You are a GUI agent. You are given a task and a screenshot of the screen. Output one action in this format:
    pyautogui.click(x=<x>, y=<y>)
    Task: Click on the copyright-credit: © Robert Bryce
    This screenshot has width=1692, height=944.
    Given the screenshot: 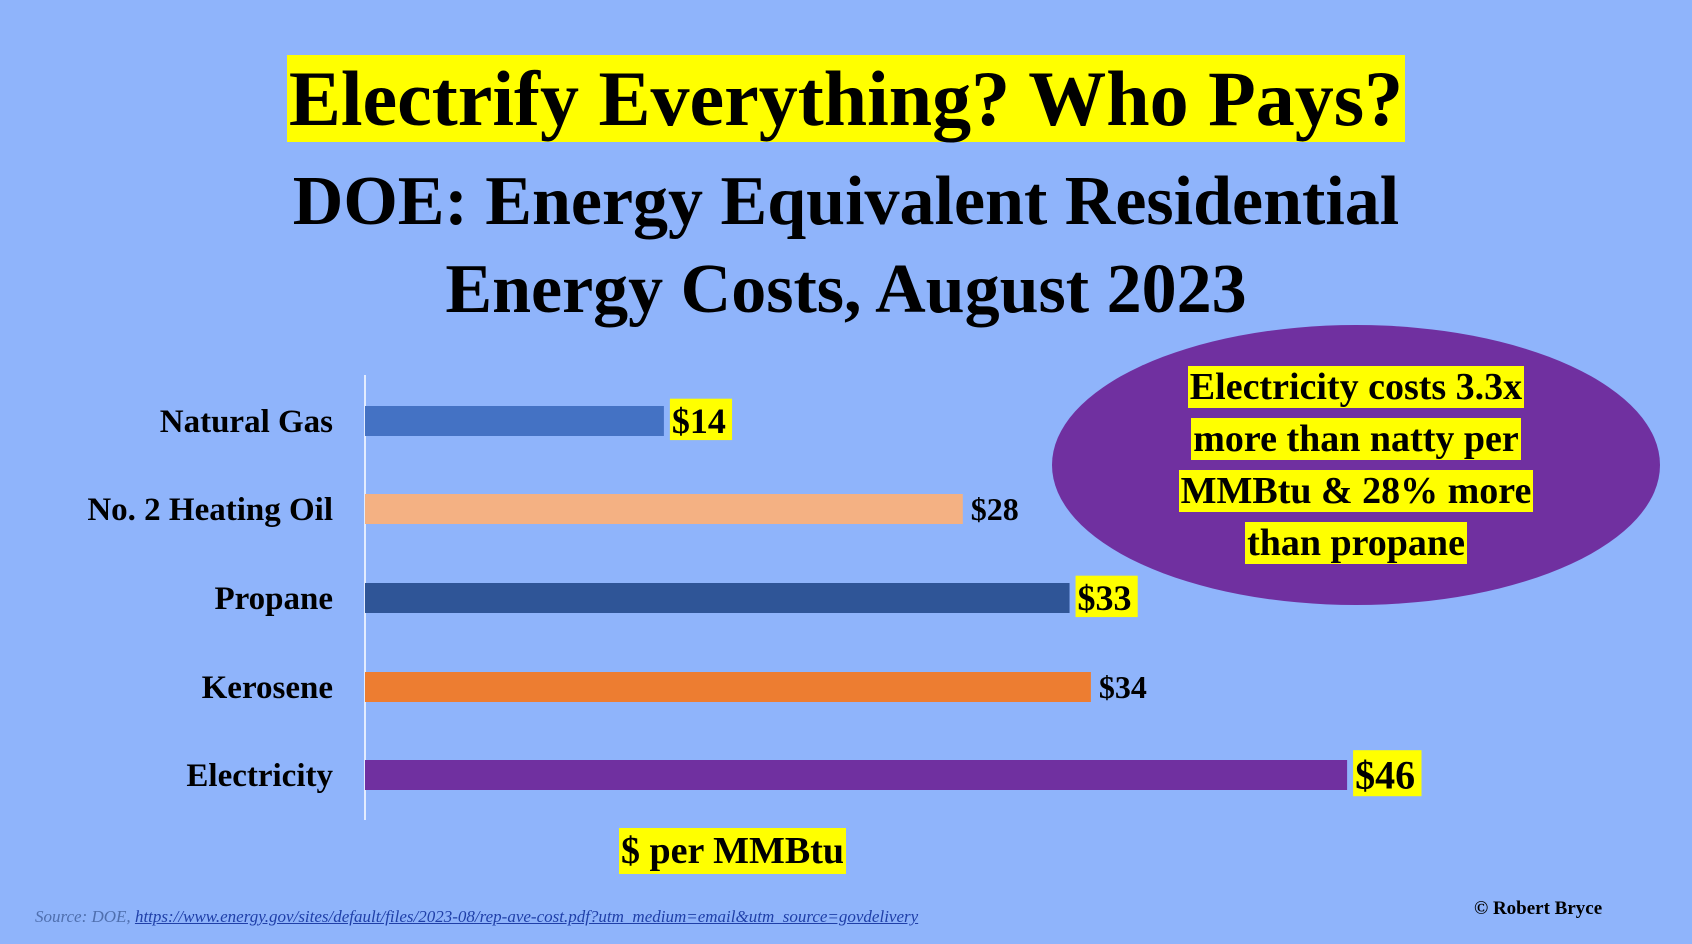 What is the action you would take?
    pyautogui.click(x=1538, y=908)
    